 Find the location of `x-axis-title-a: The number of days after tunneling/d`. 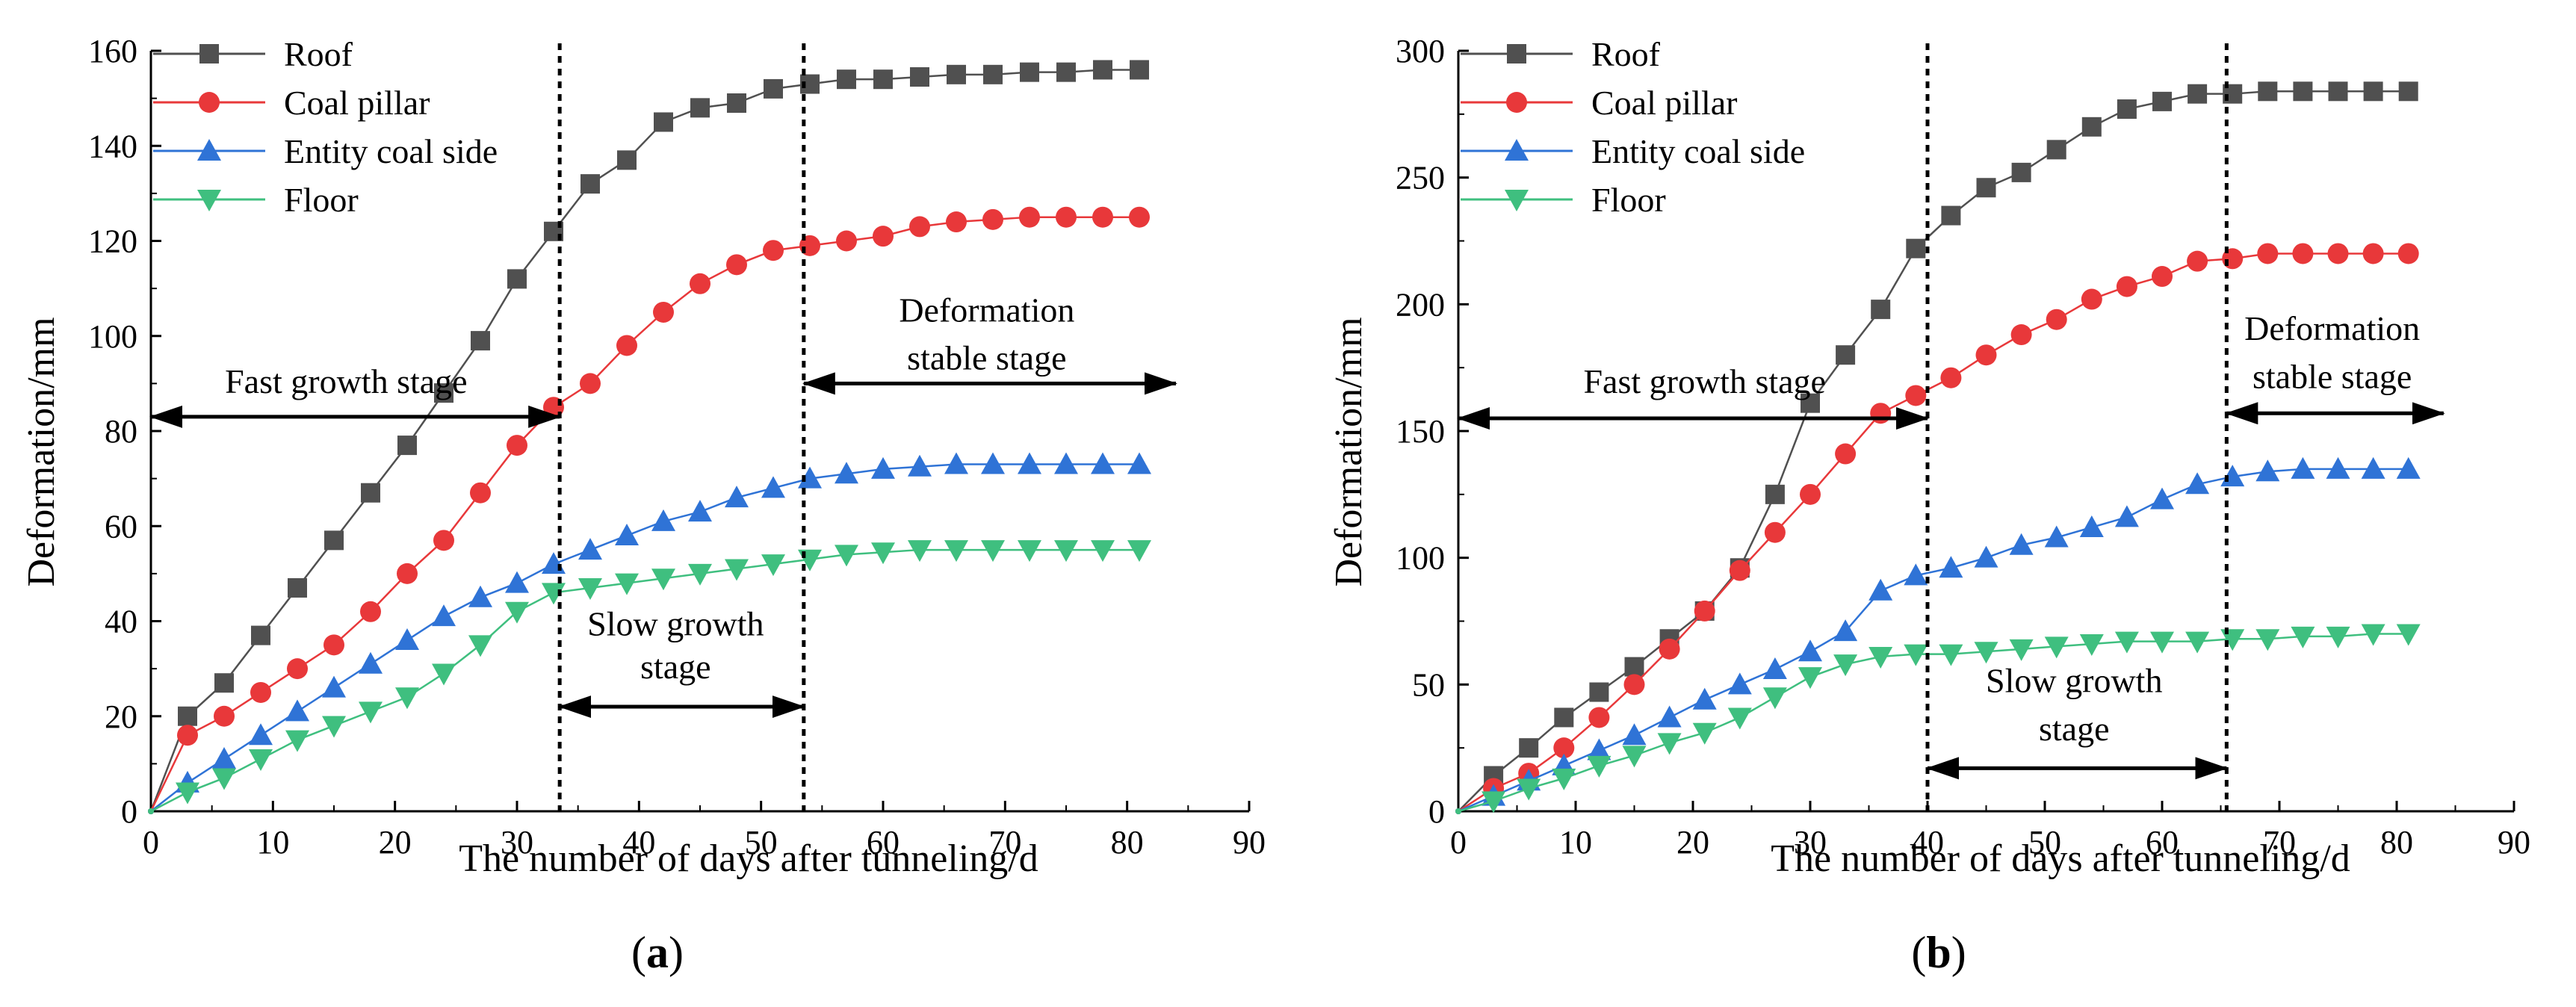

x-axis-title-a: The number of days after tunneling/d is located at coordinates (748, 858).